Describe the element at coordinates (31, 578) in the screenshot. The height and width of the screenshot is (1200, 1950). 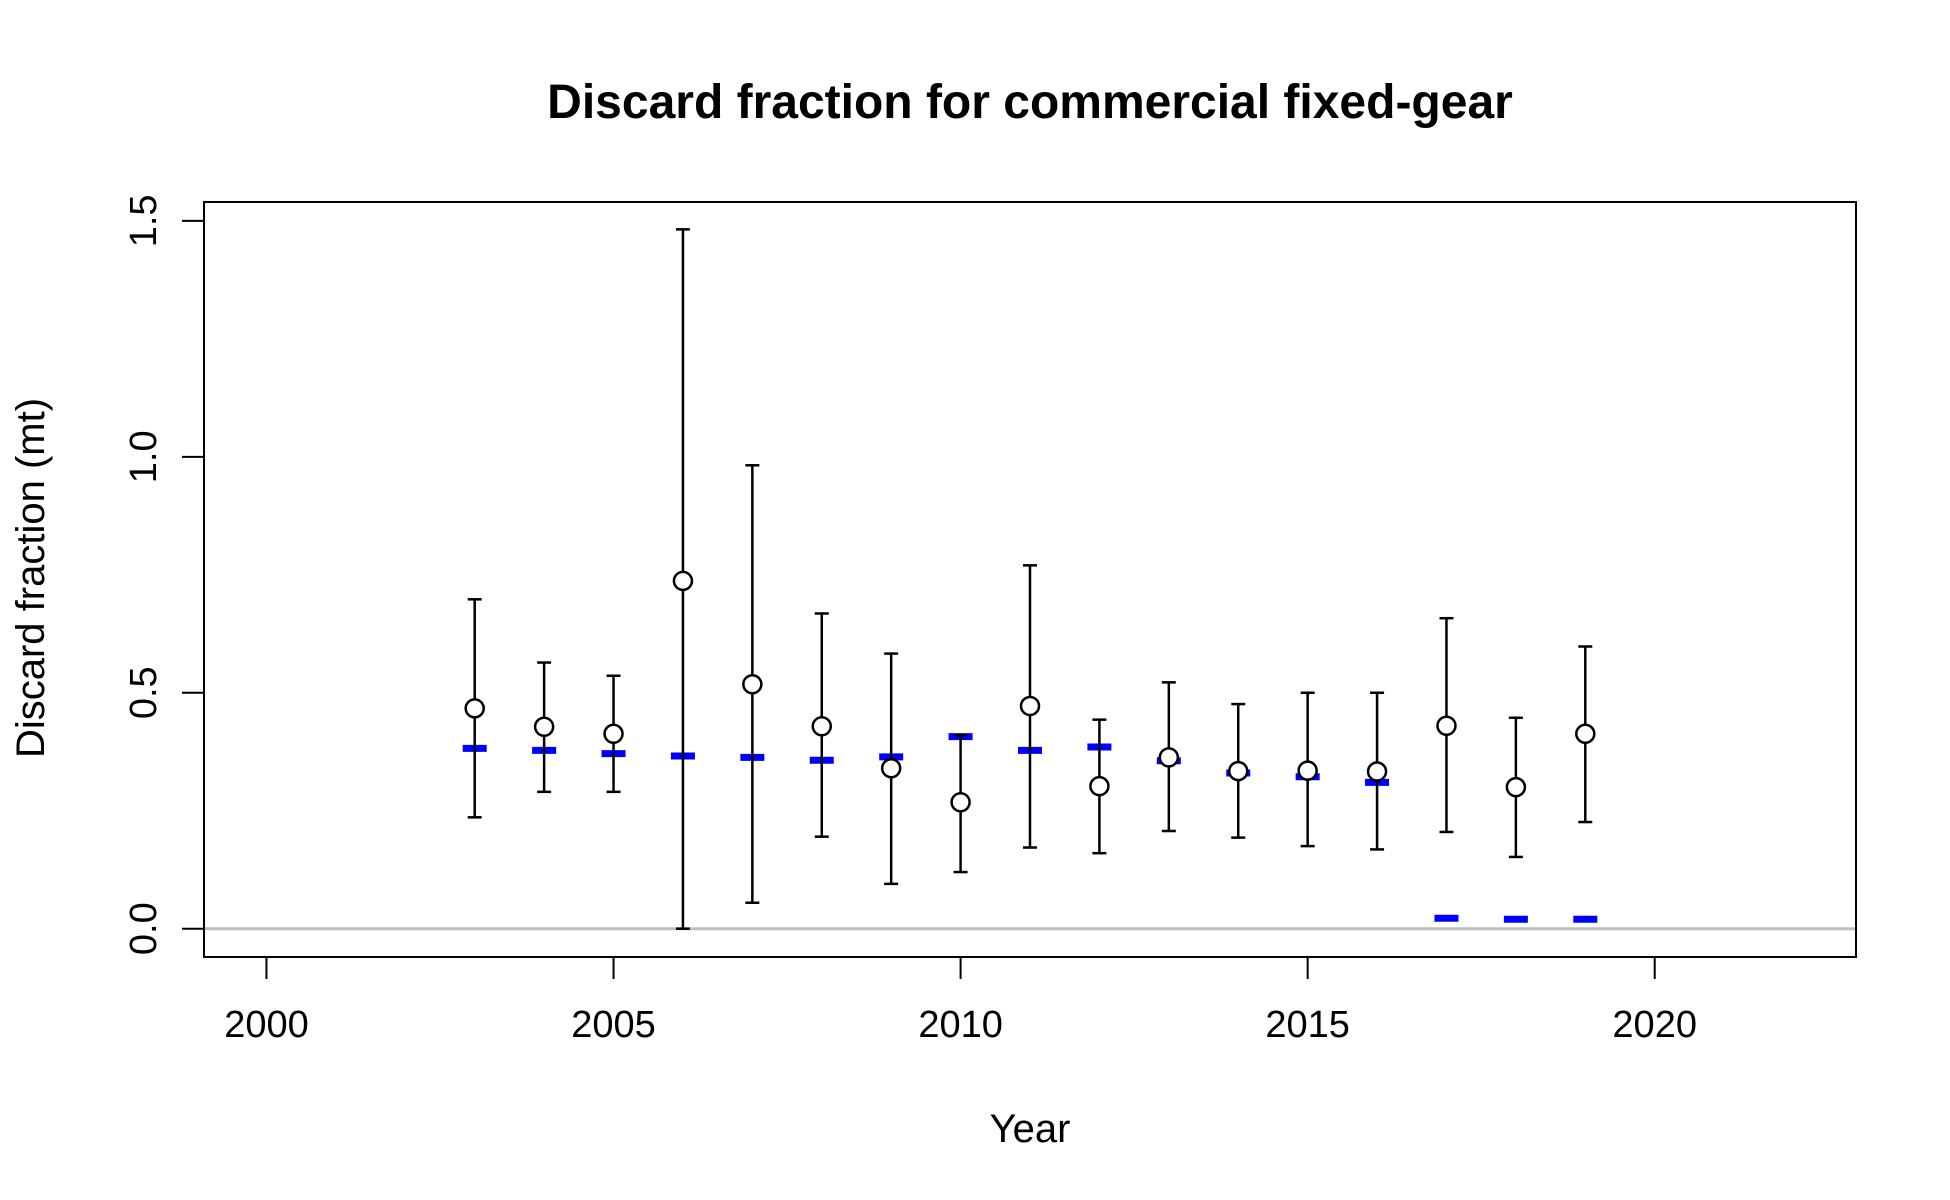
I see `y-axis-label: Discard fraction (mt)` at that location.